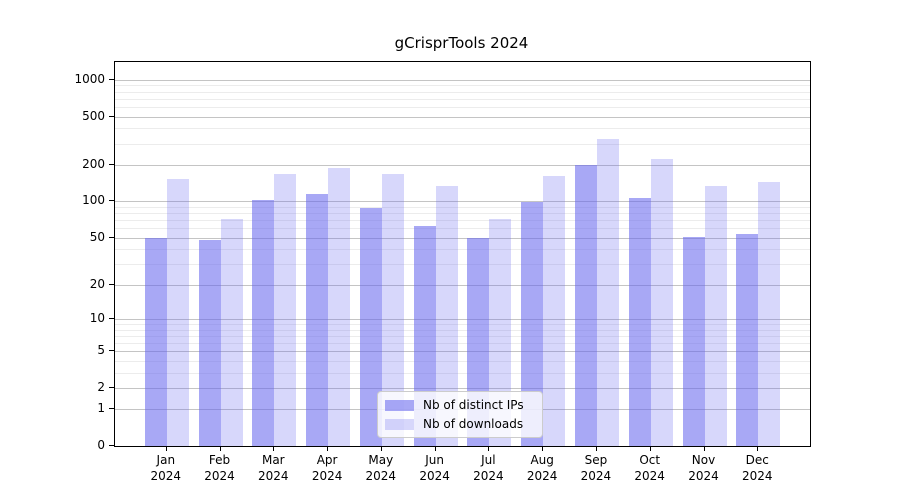 The image size is (900, 500). I want to click on x-tick-label: Jul 2024, so click(488, 468).